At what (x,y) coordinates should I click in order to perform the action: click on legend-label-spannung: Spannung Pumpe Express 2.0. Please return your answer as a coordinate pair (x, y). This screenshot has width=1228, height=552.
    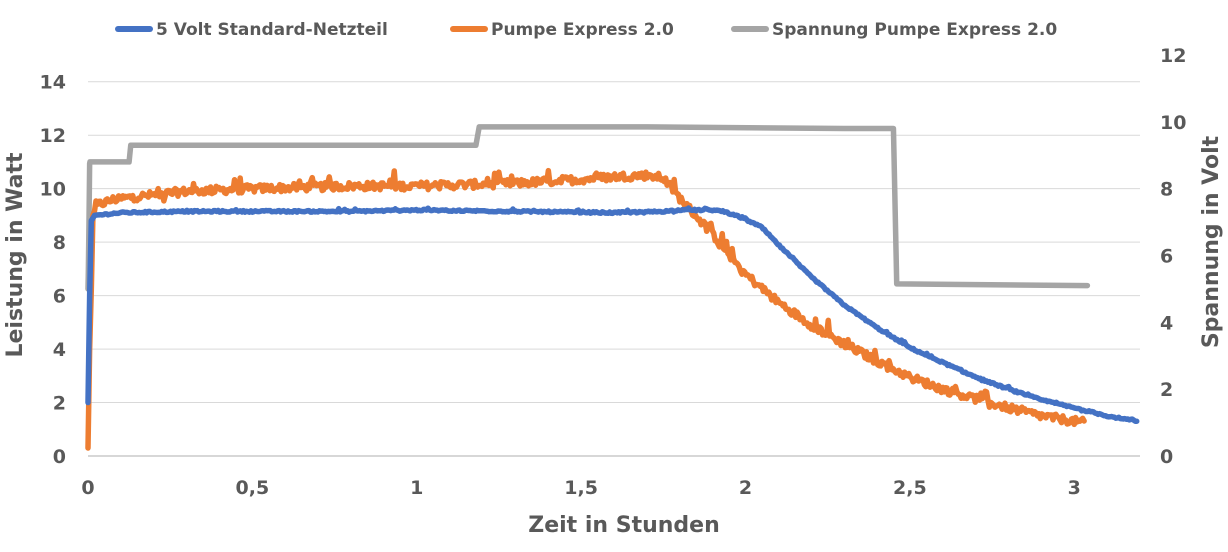
    Looking at the image, I should click on (914, 30).